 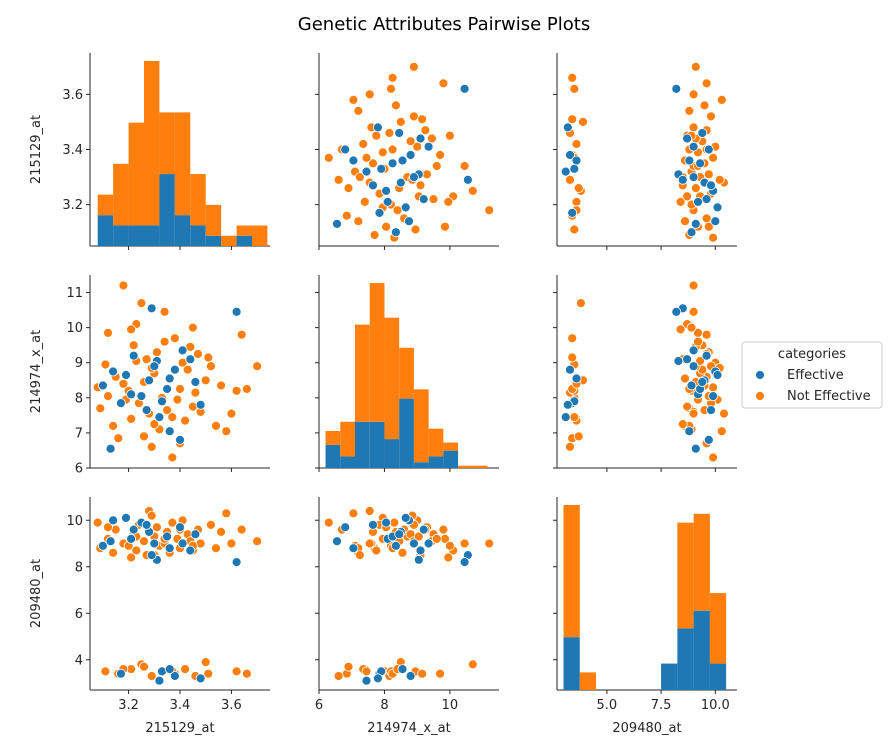 What do you see at coordinates (812, 354) in the screenshot?
I see `legend-title: categories` at bounding box center [812, 354].